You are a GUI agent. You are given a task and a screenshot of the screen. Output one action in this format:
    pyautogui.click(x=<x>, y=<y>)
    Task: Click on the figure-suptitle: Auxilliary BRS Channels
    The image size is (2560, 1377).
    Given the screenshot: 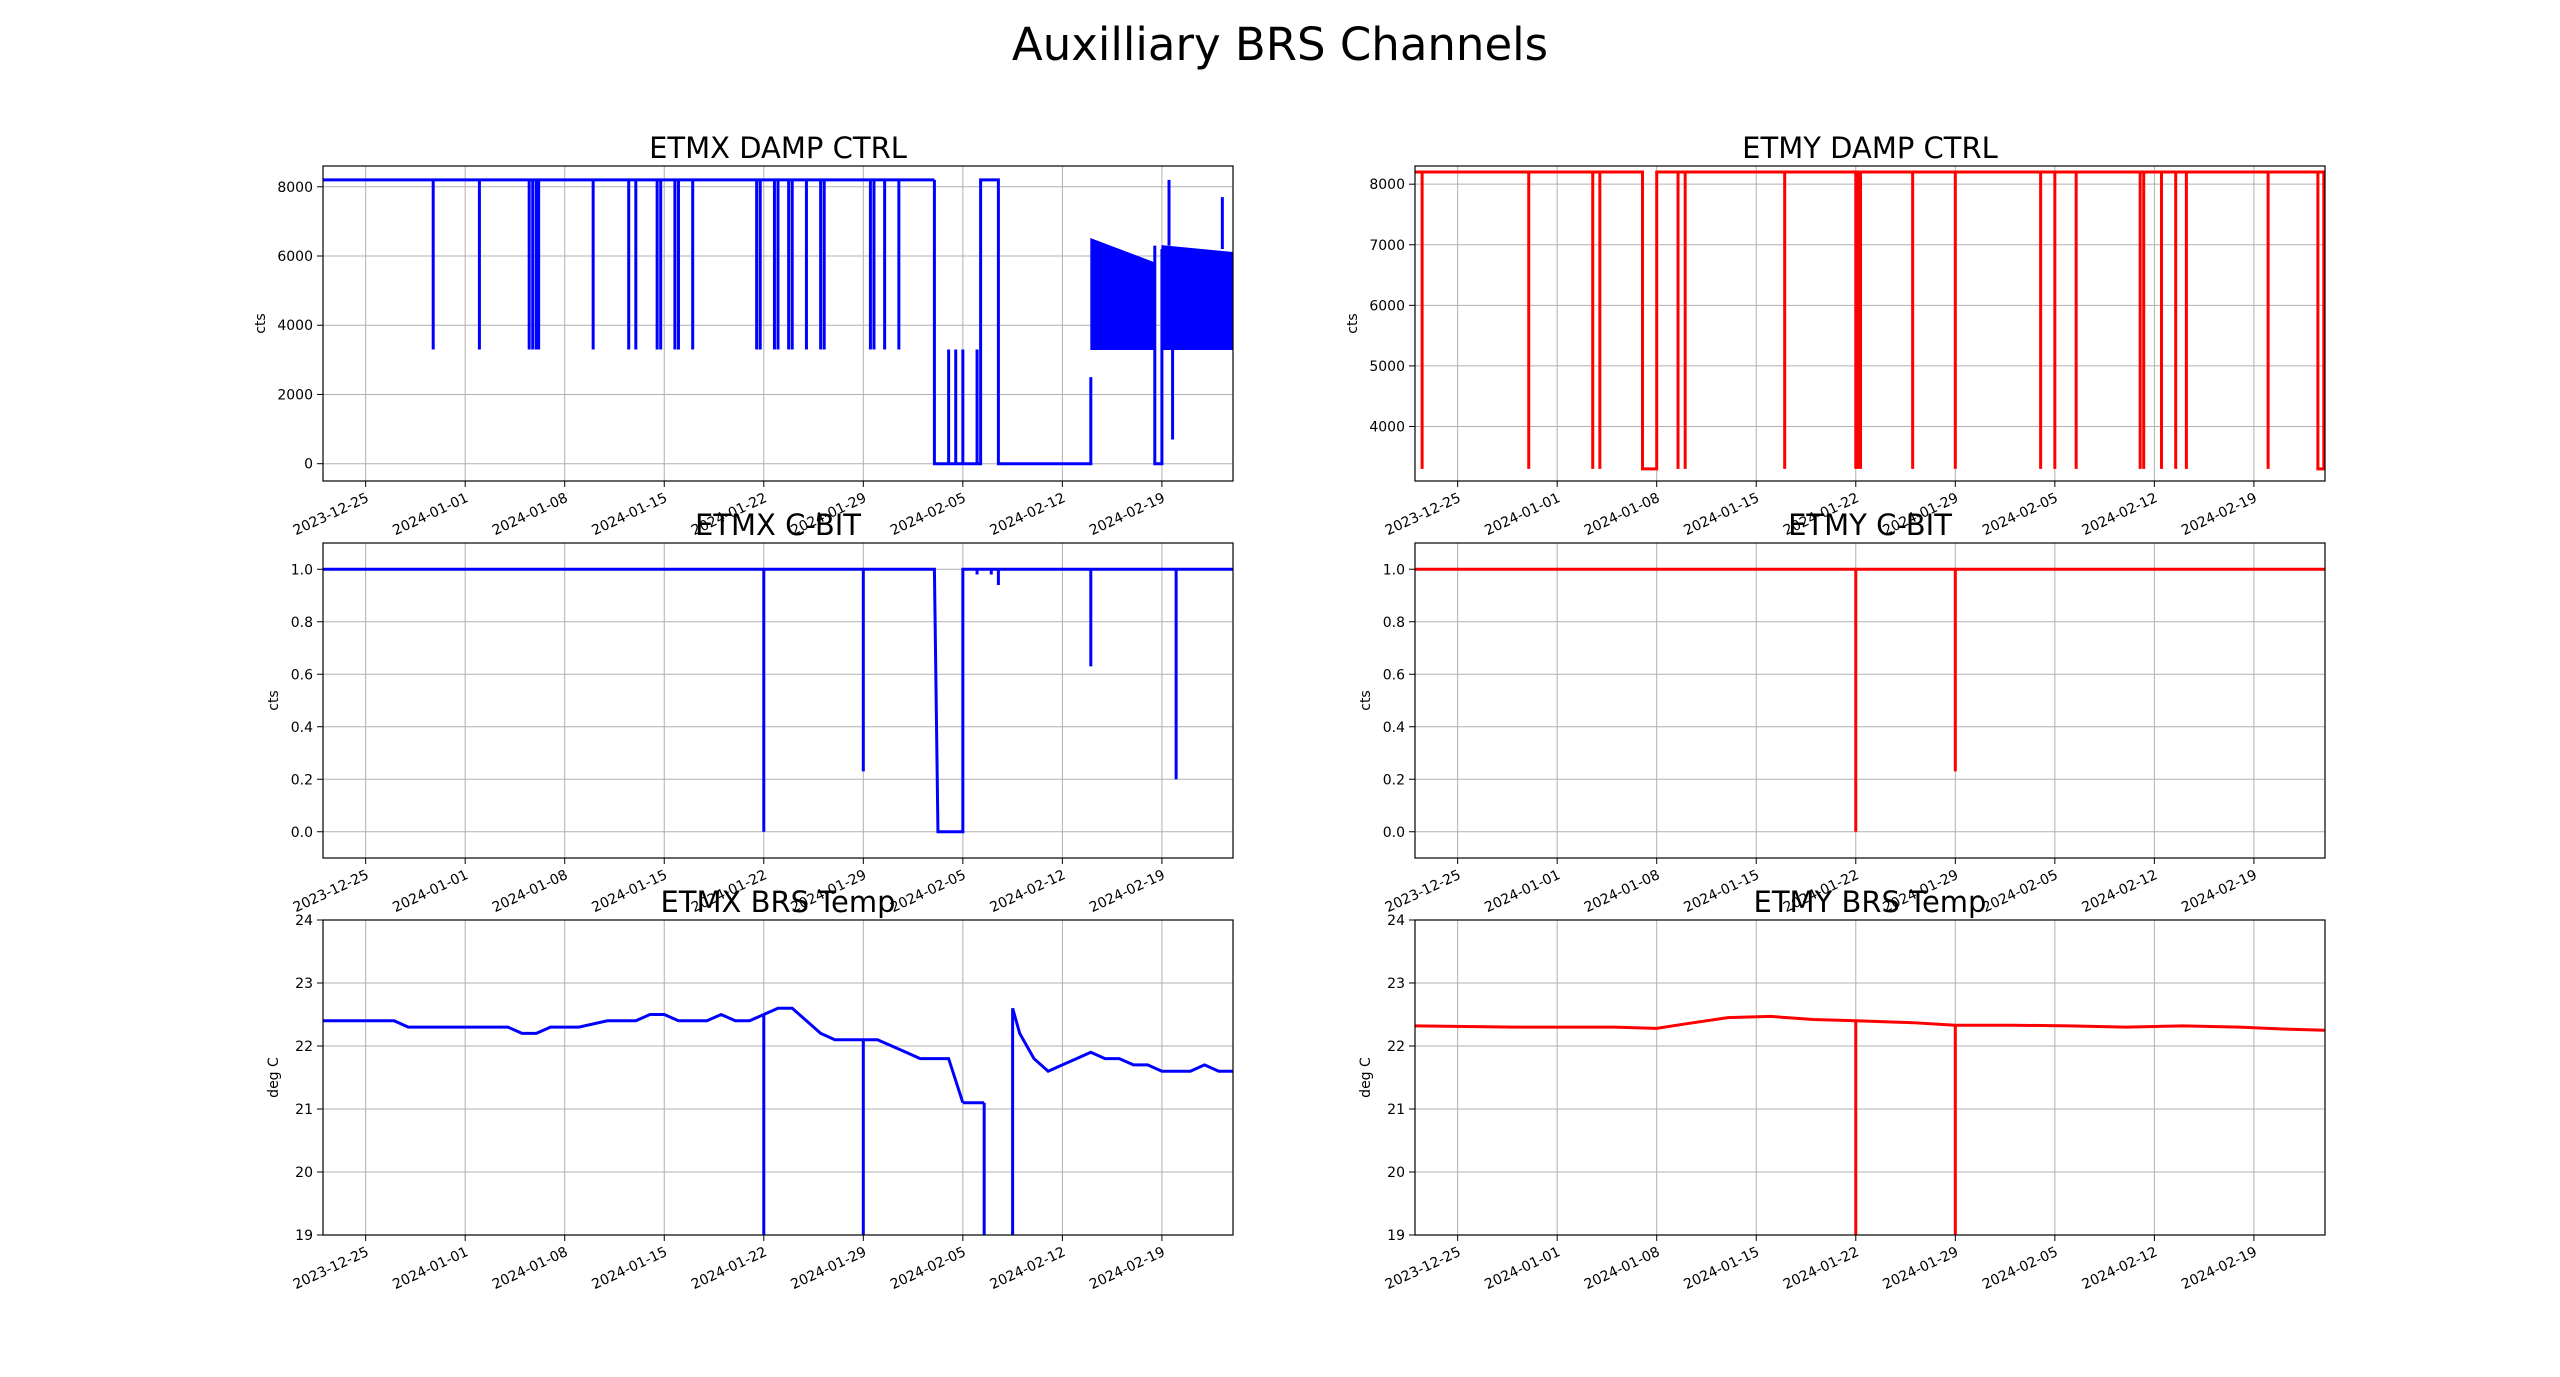 What is the action you would take?
    pyautogui.click(x=1280, y=44)
    